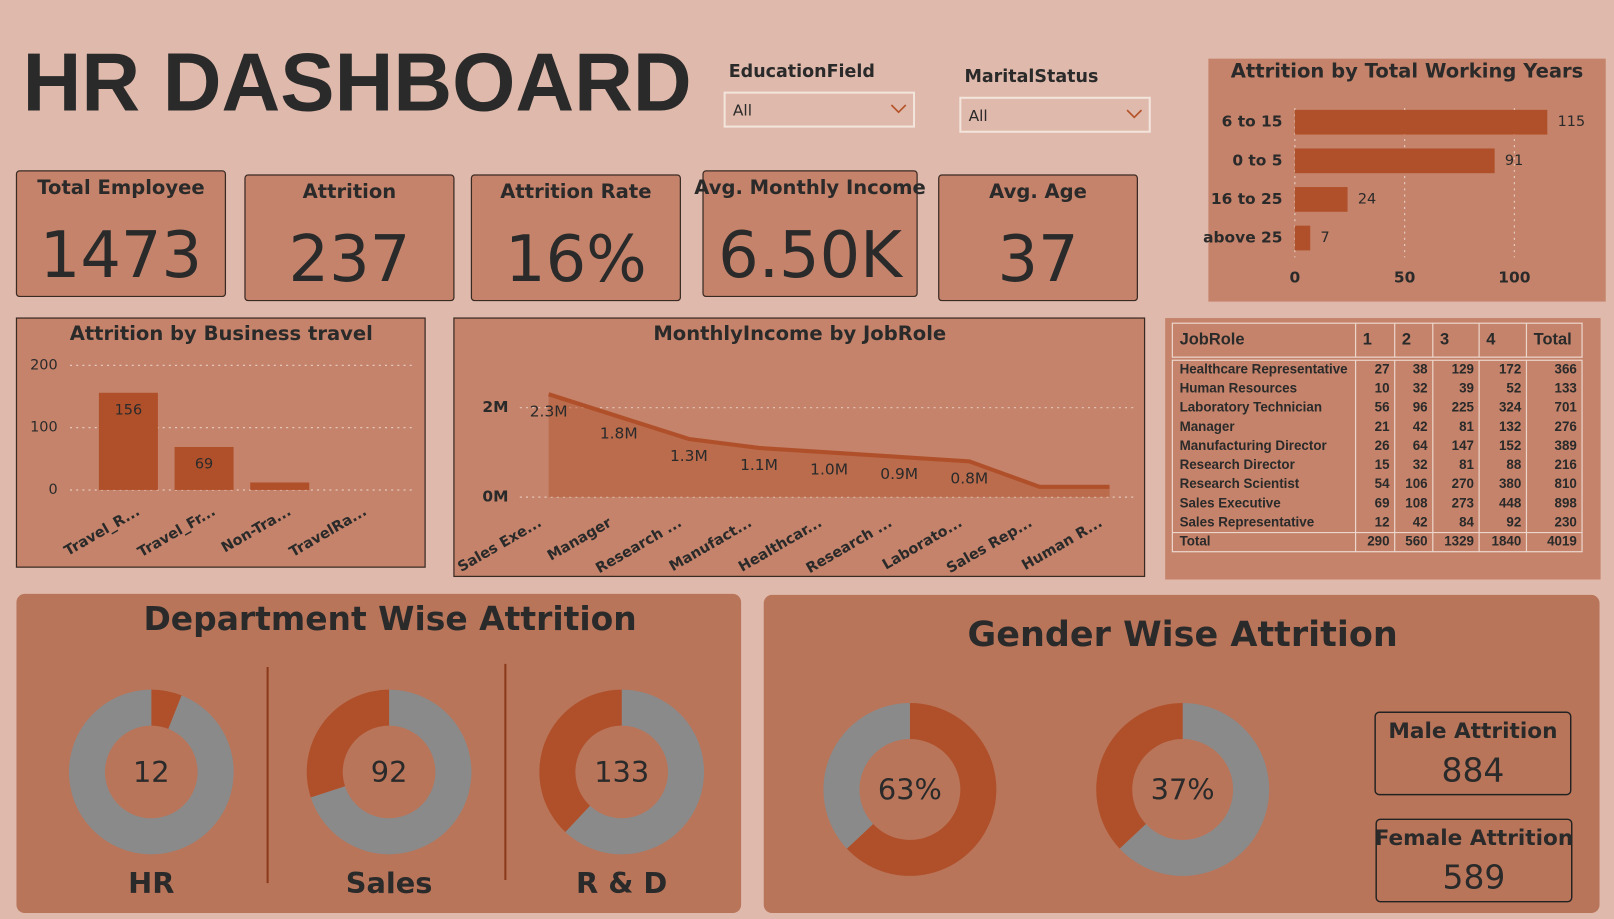  What do you see at coordinates (1466, 388) in the screenshot?
I see `table-cell: 39` at bounding box center [1466, 388].